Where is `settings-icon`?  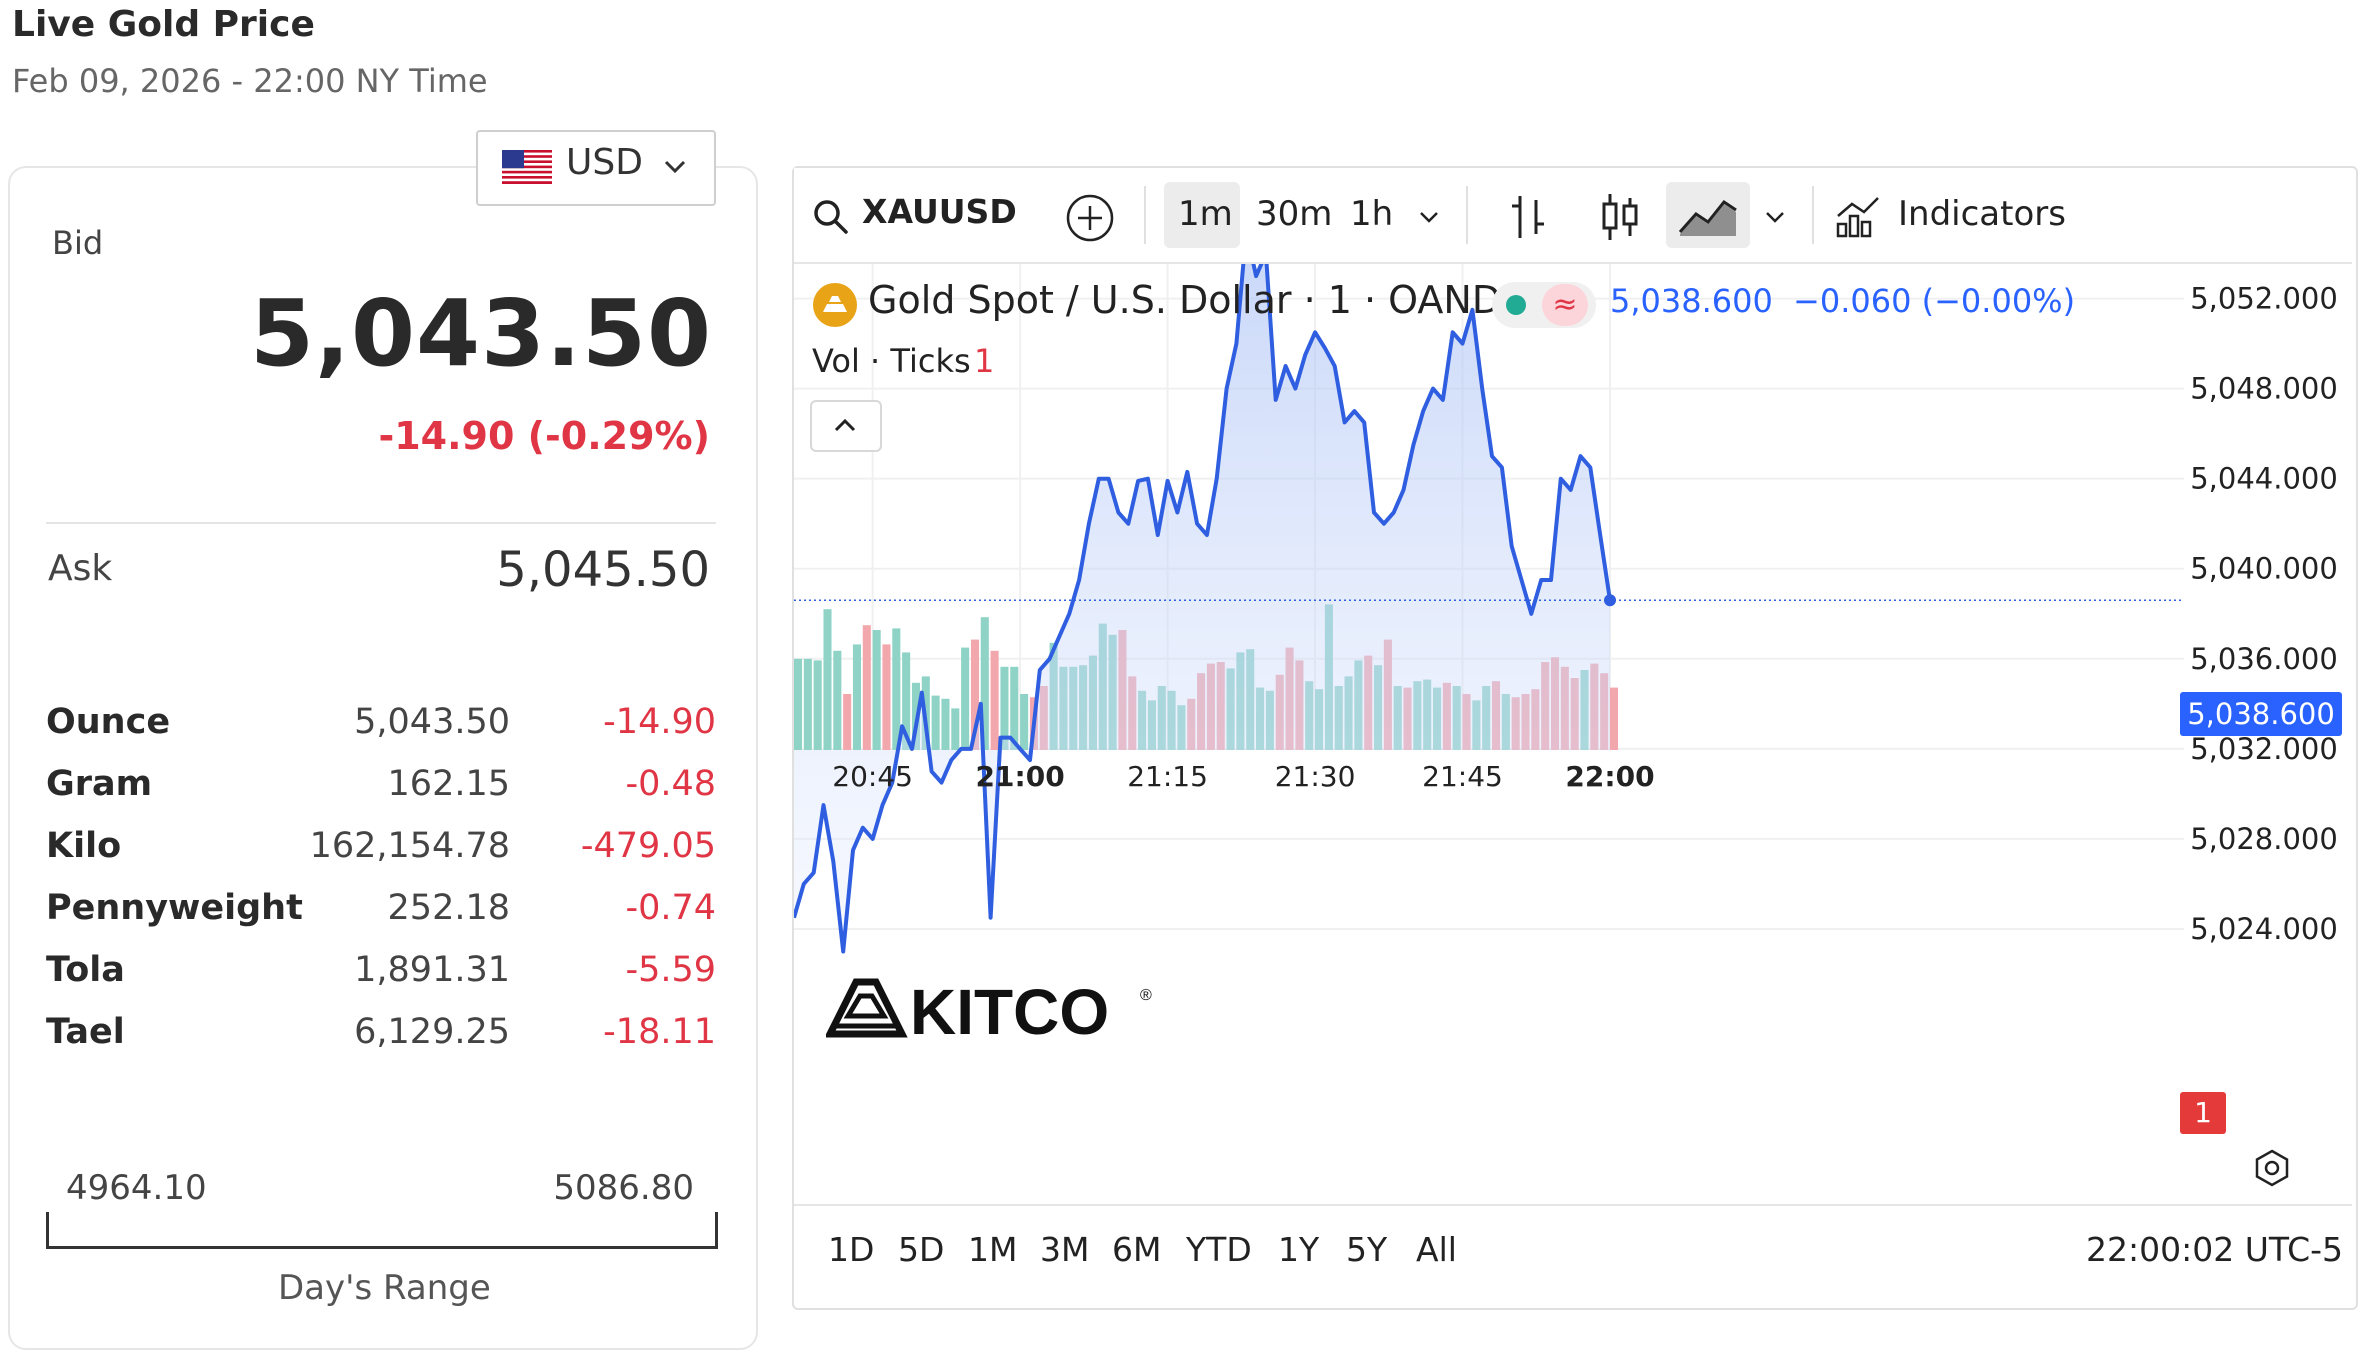 settings-icon is located at coordinates (2272, 1168).